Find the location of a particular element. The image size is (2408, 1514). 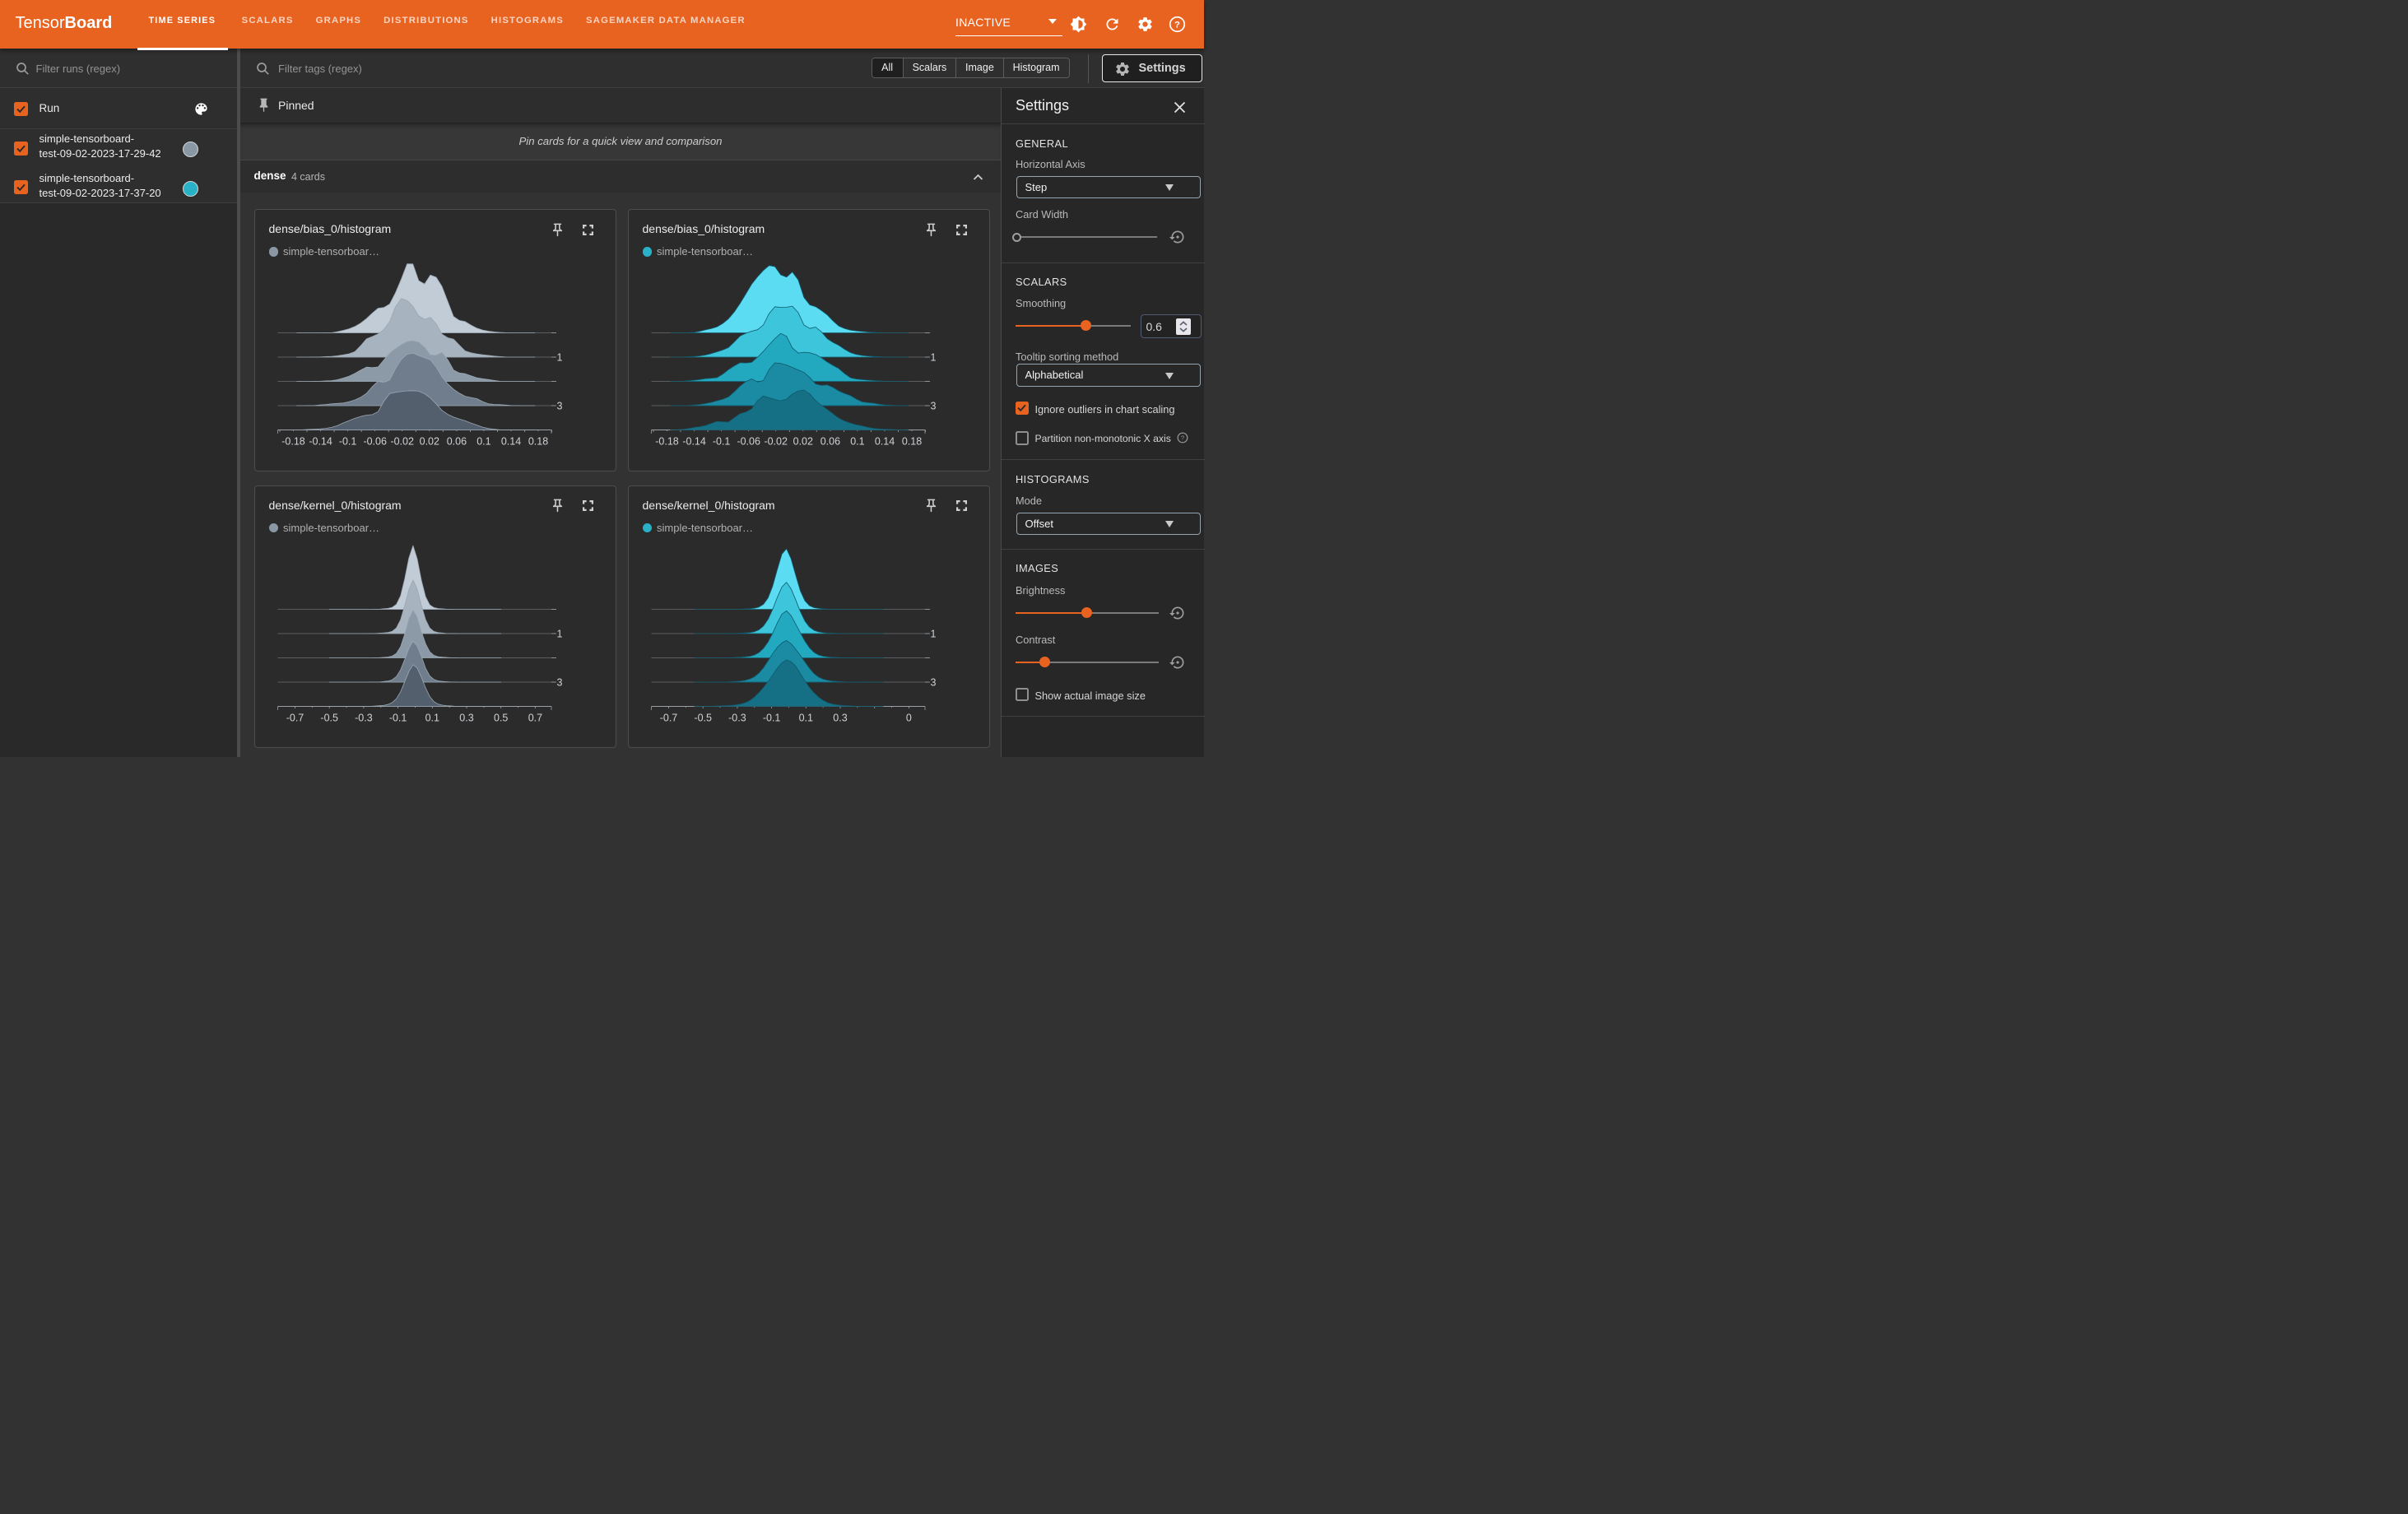

svg-text: 0 is located at coordinates (908, 717).